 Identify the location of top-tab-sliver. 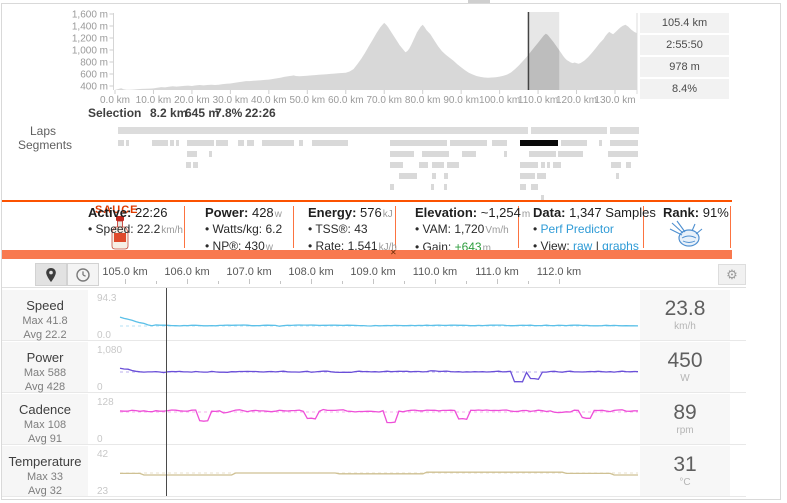
(479, 1).